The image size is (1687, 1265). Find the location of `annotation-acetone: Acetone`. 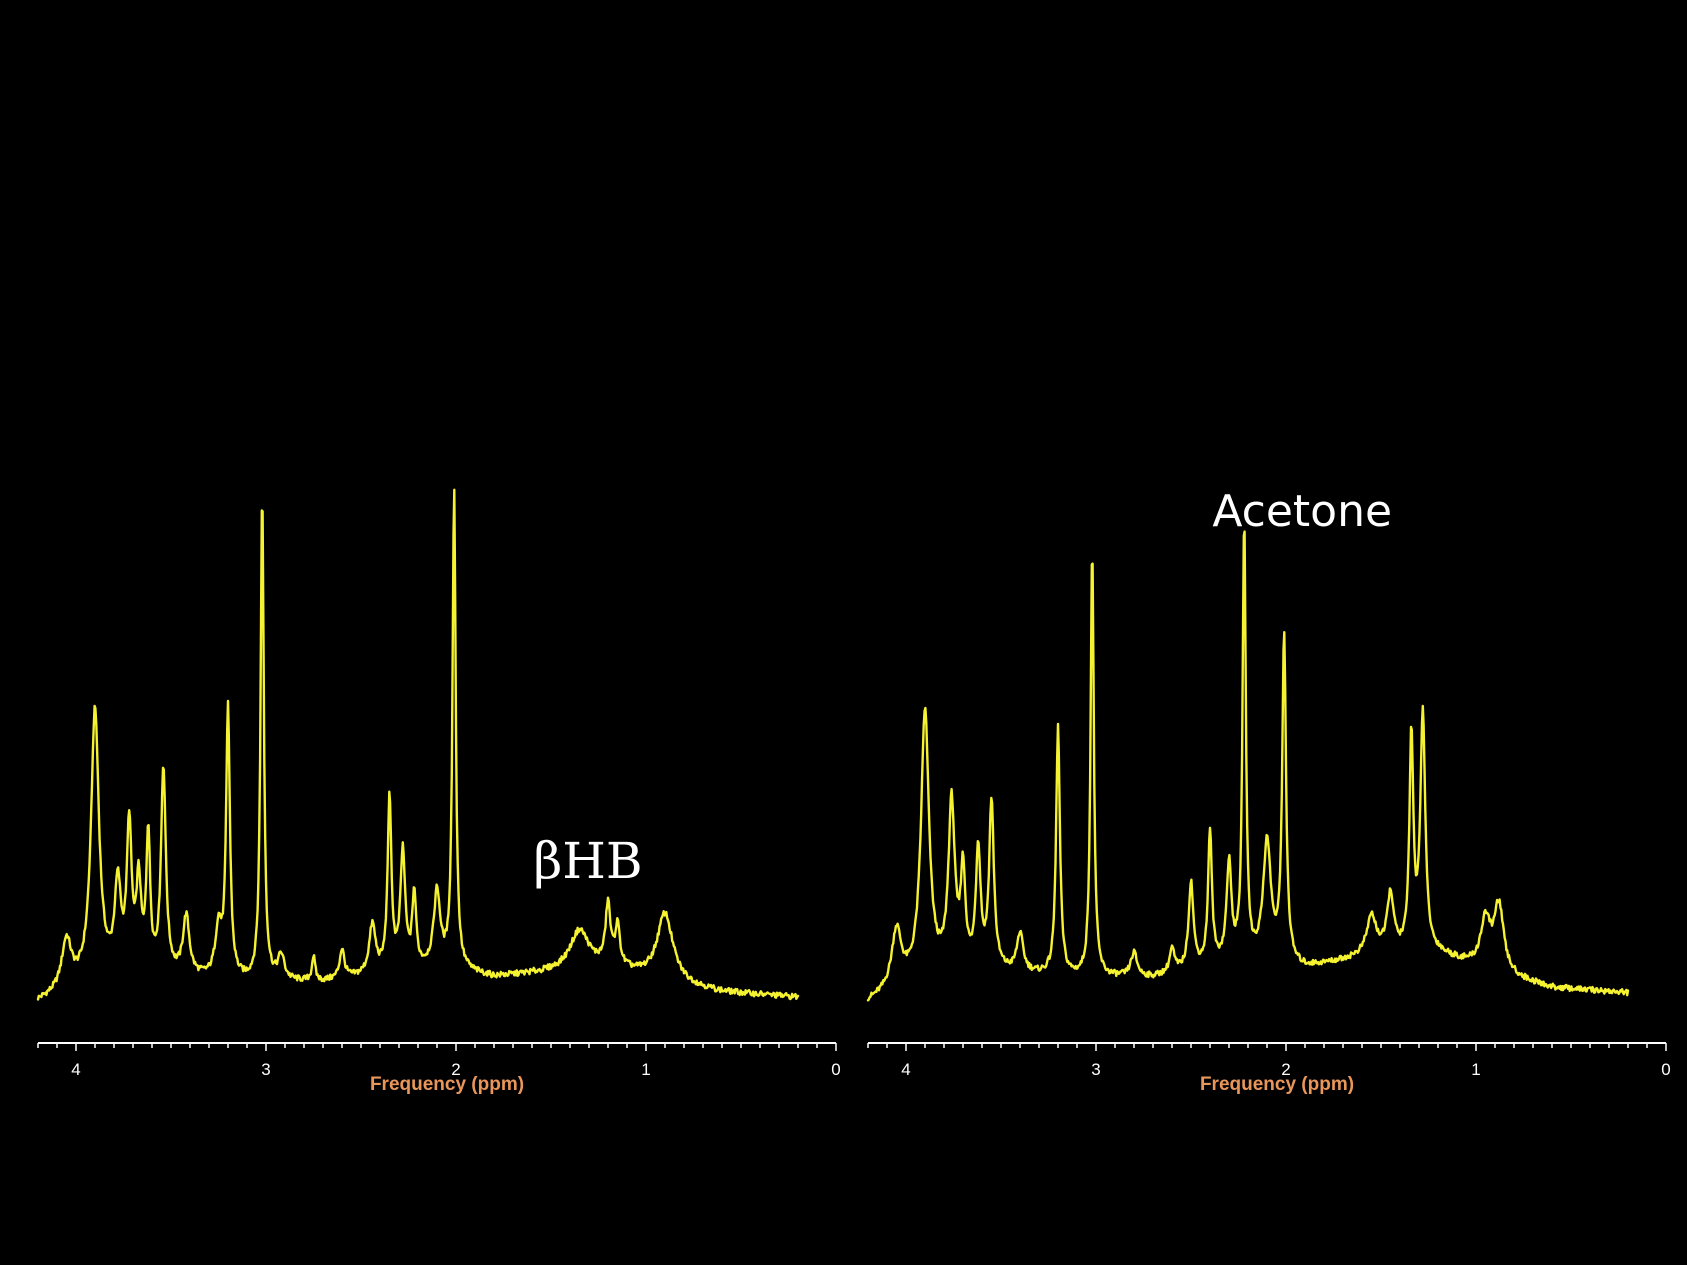

annotation-acetone: Acetone is located at coordinates (1302, 511).